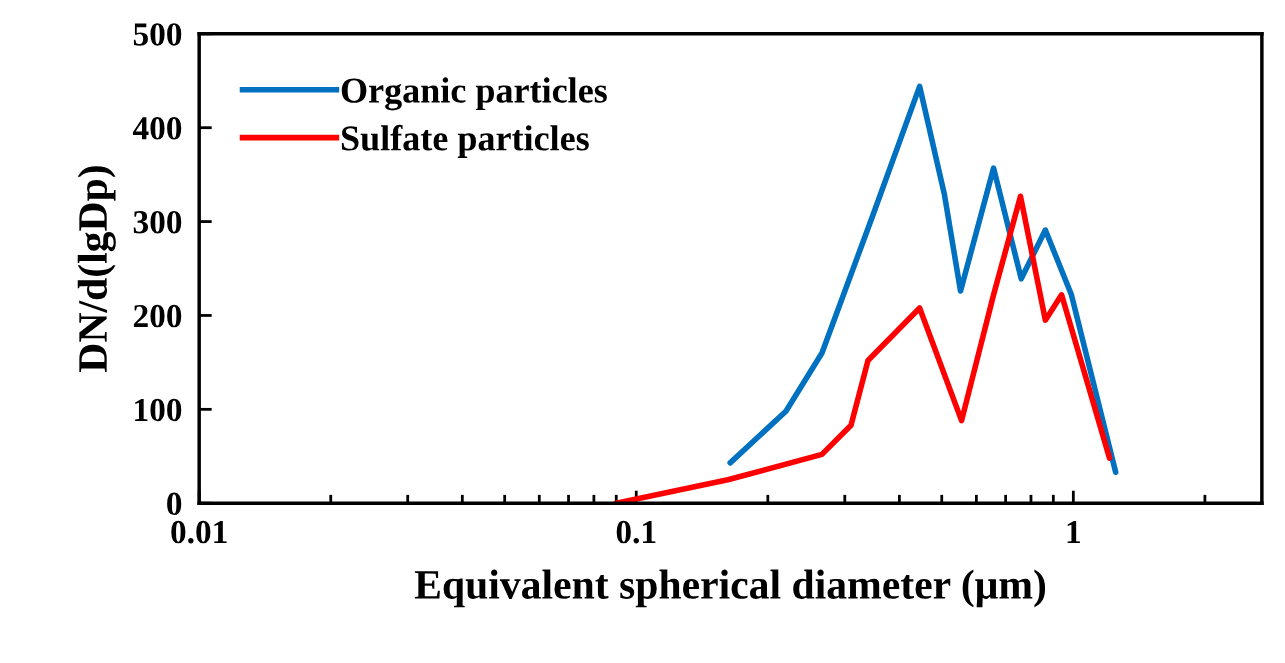 The image size is (1285, 663). I want to click on legend-label: Sulfate particles, so click(465, 141).